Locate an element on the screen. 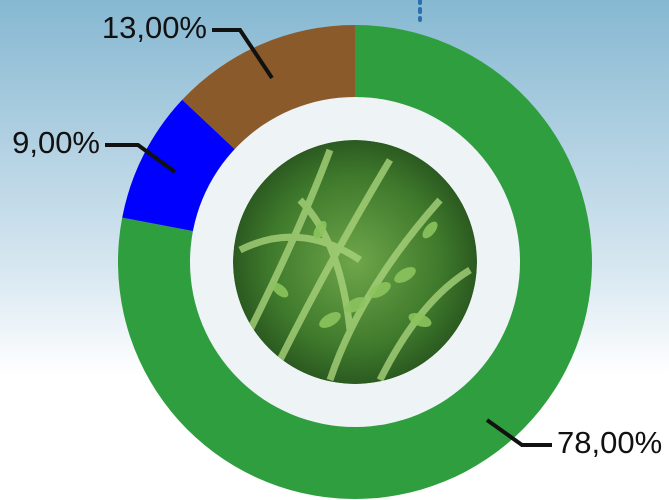 This screenshot has height=500, width=669. donut-slice is located at coordinates (268, 92).